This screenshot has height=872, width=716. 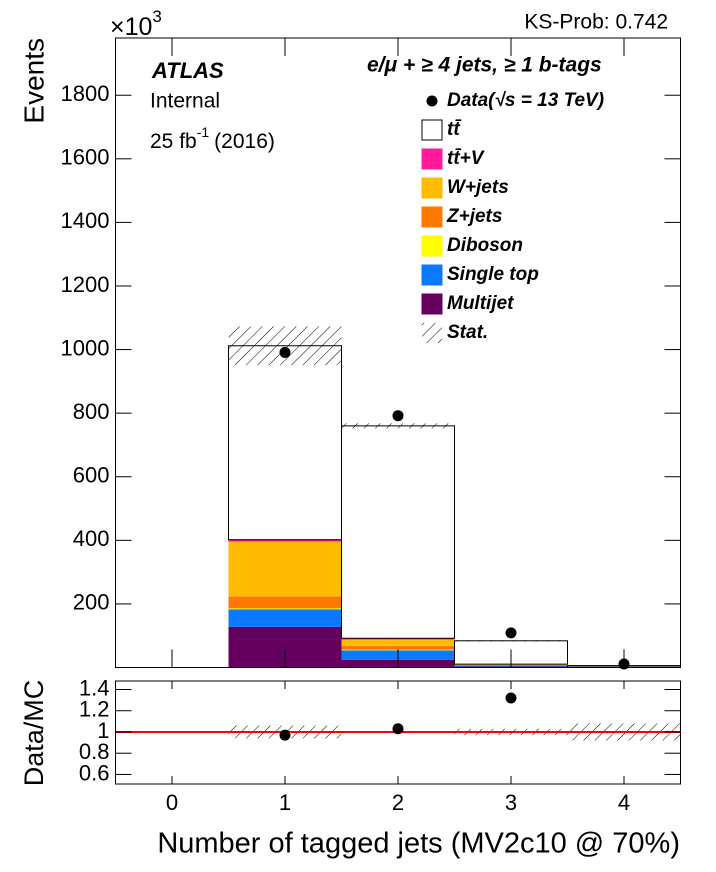 I want to click on legend-marker, so click(x=432, y=101).